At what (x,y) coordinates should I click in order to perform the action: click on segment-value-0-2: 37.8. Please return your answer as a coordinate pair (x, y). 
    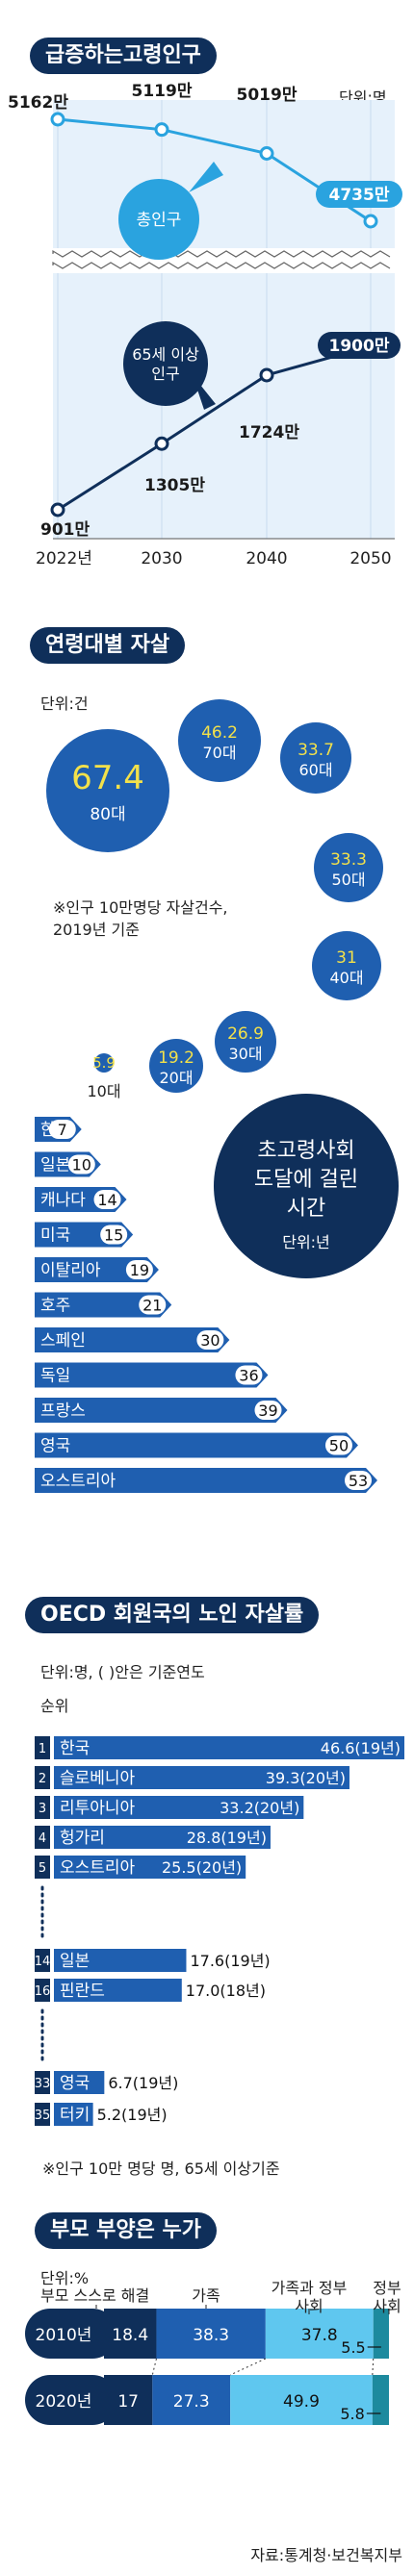
    Looking at the image, I should click on (319, 2335).